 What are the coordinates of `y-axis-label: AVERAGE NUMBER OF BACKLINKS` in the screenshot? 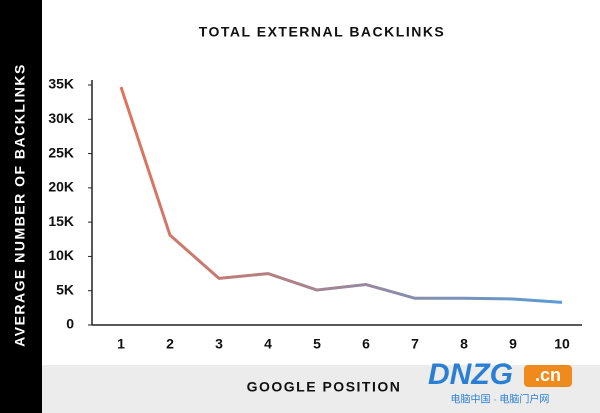 It's located at (20, 205).